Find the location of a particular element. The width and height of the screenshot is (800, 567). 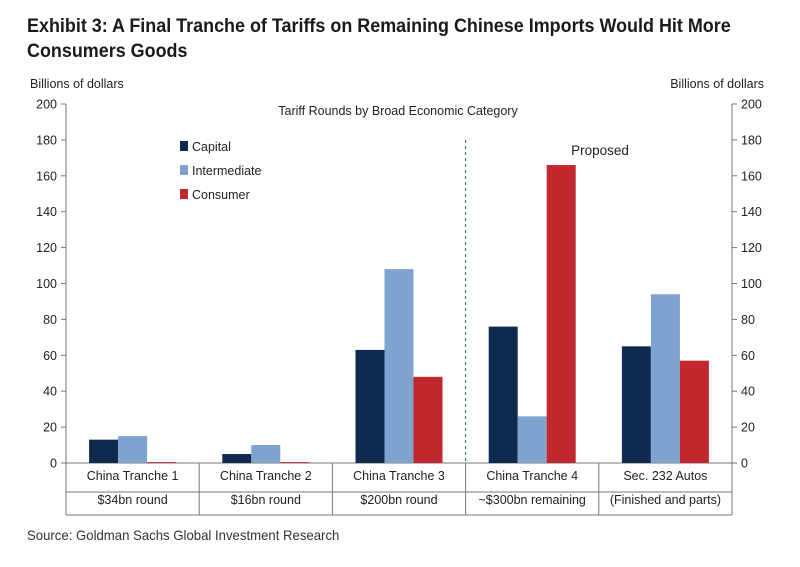

left-tick-label: 140 is located at coordinates (46, 212).